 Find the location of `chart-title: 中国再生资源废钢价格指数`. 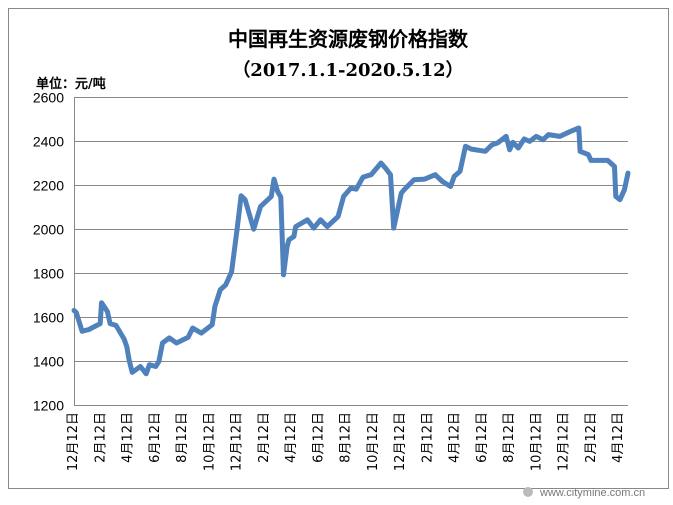

chart-title: 中国再生资源废钢价格指数 is located at coordinates (348, 39).